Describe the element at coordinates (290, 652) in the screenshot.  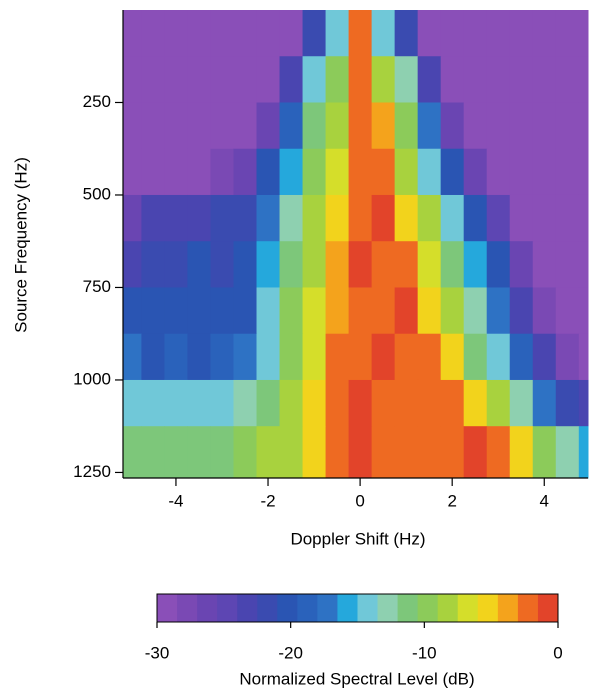
I see `colorbar-tick-label: -20` at that location.